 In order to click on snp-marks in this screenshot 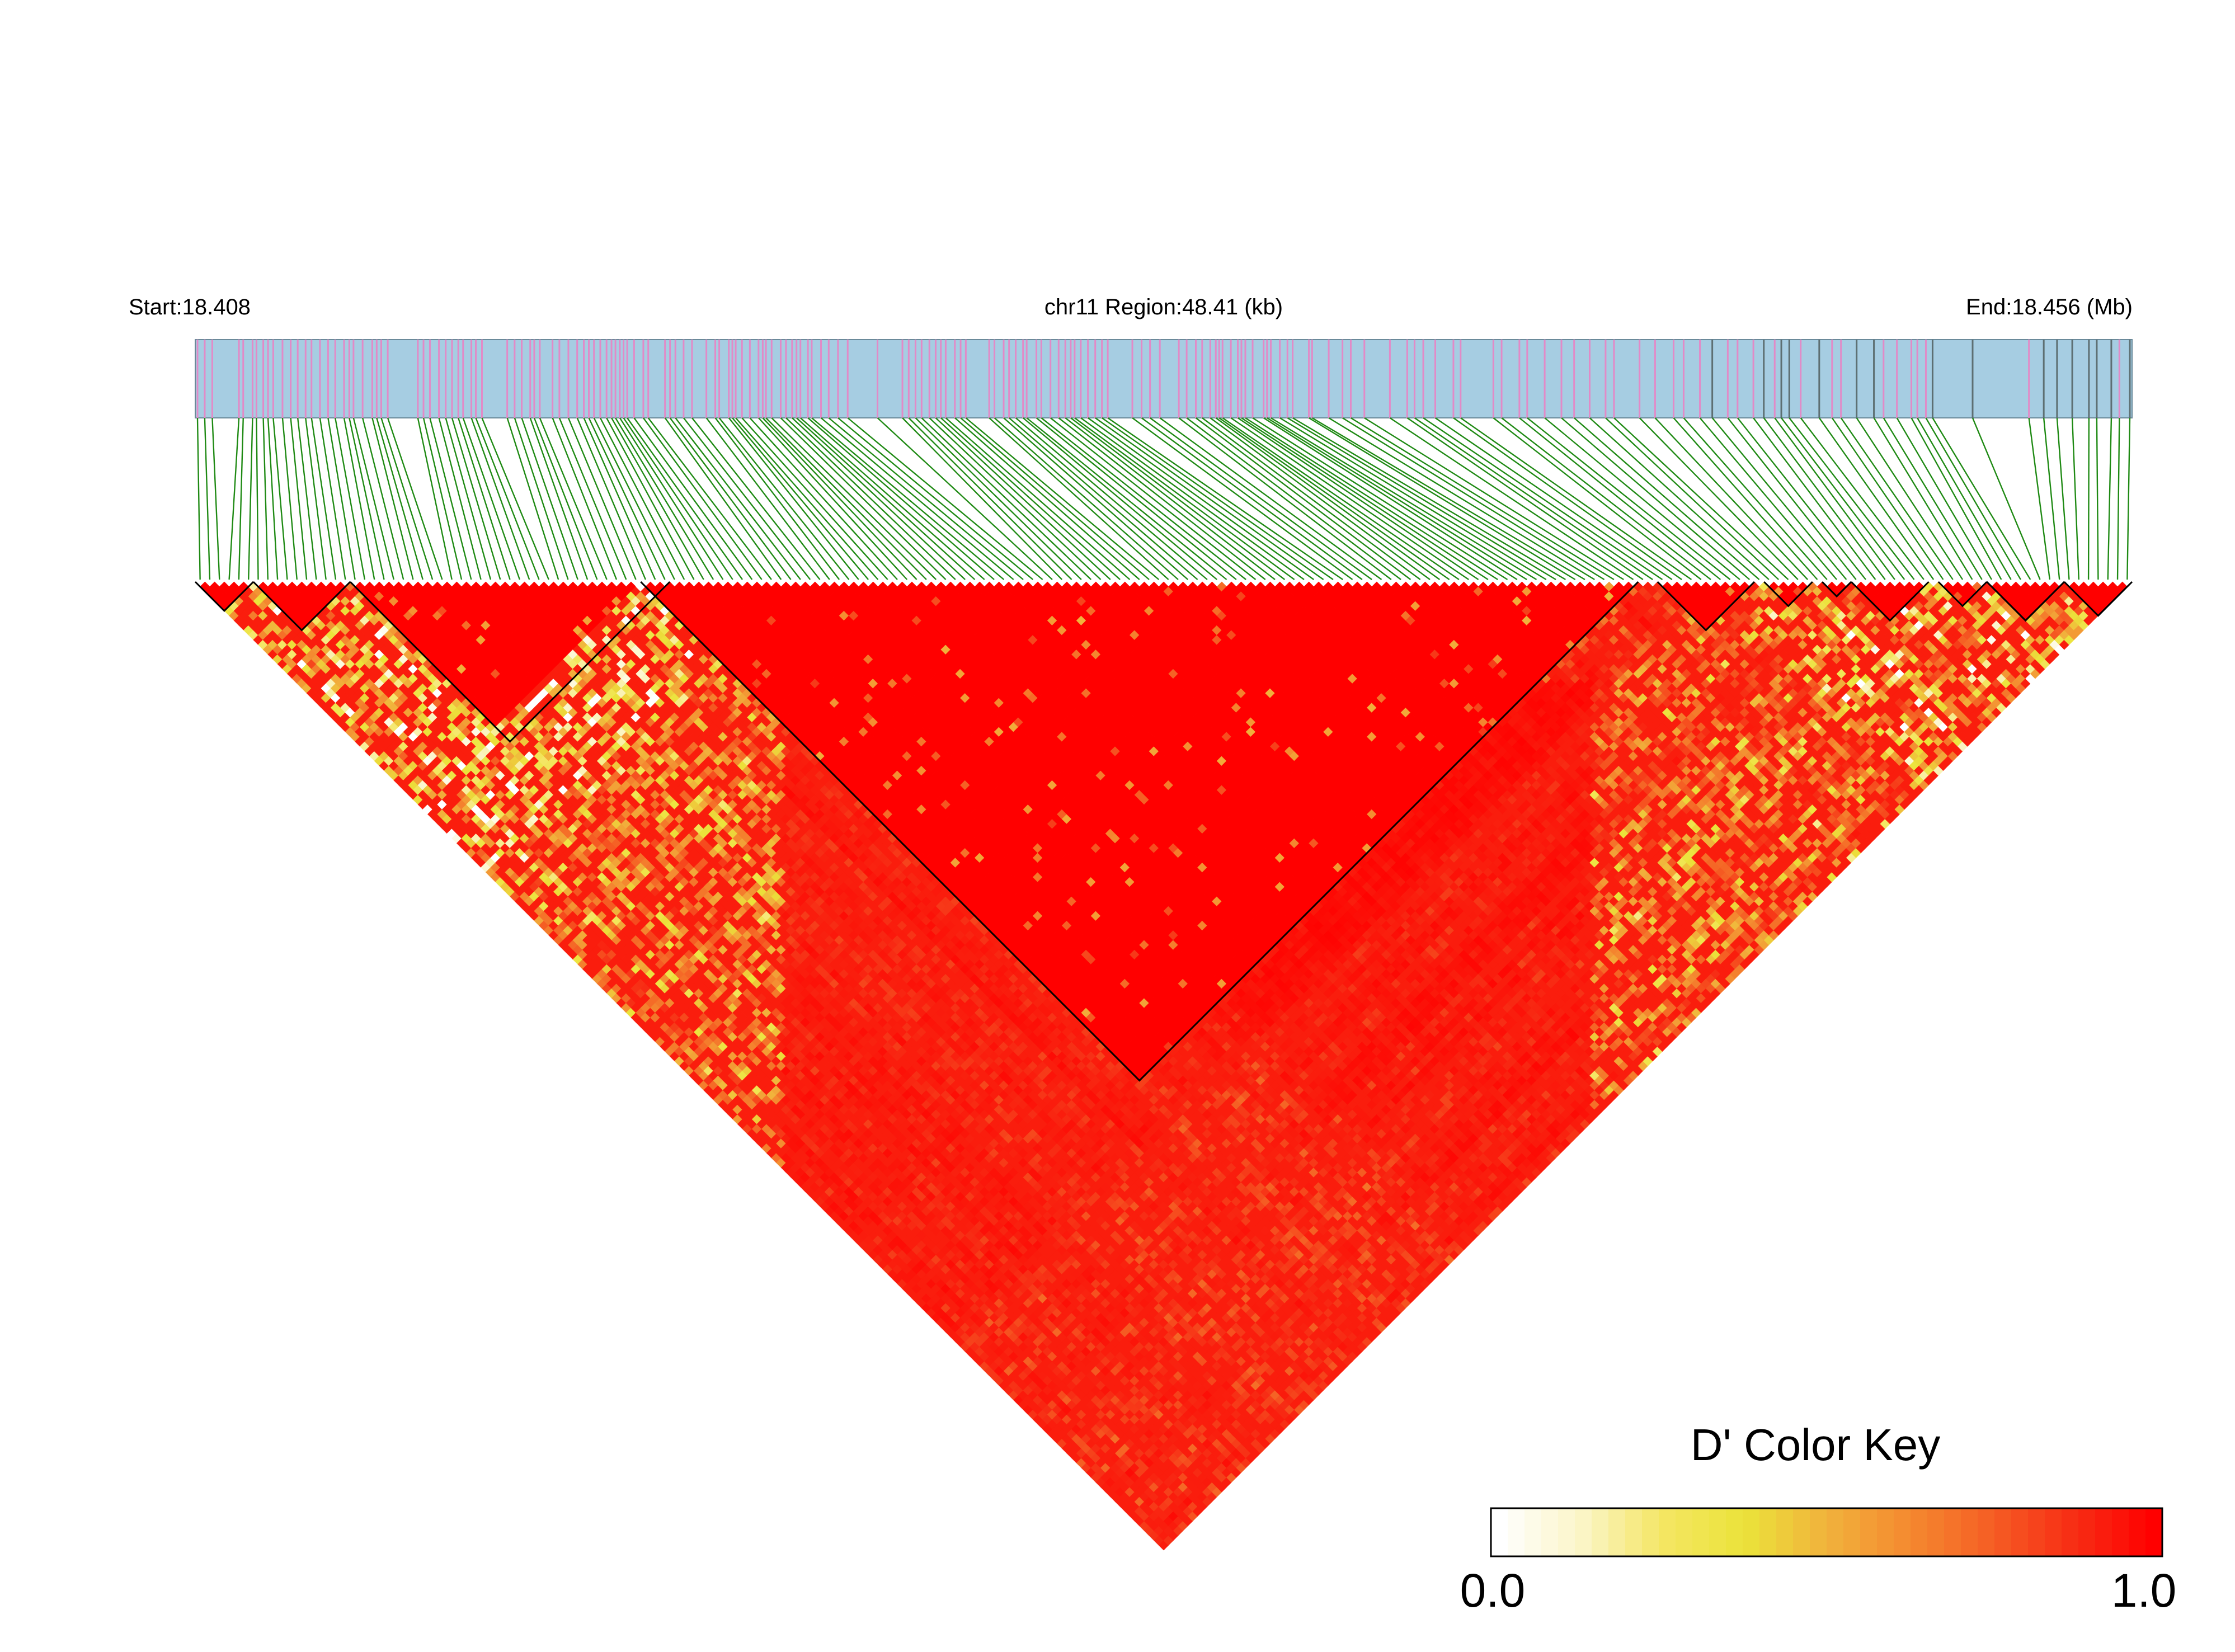, I will do `click(1163, 379)`.